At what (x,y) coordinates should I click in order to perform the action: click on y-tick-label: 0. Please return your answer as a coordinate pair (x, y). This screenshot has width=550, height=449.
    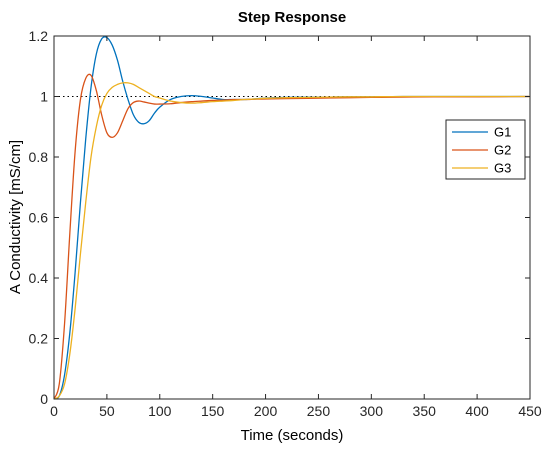
    Looking at the image, I should click on (44, 399).